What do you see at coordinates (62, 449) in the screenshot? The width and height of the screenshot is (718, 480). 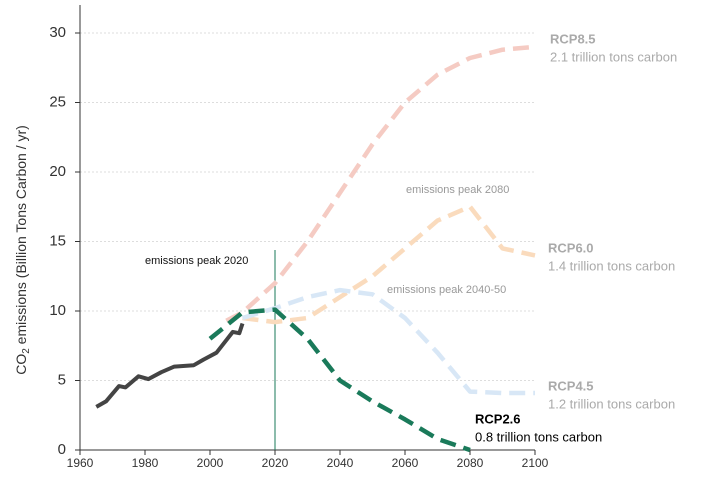 I see `y-tick-label: 0` at bounding box center [62, 449].